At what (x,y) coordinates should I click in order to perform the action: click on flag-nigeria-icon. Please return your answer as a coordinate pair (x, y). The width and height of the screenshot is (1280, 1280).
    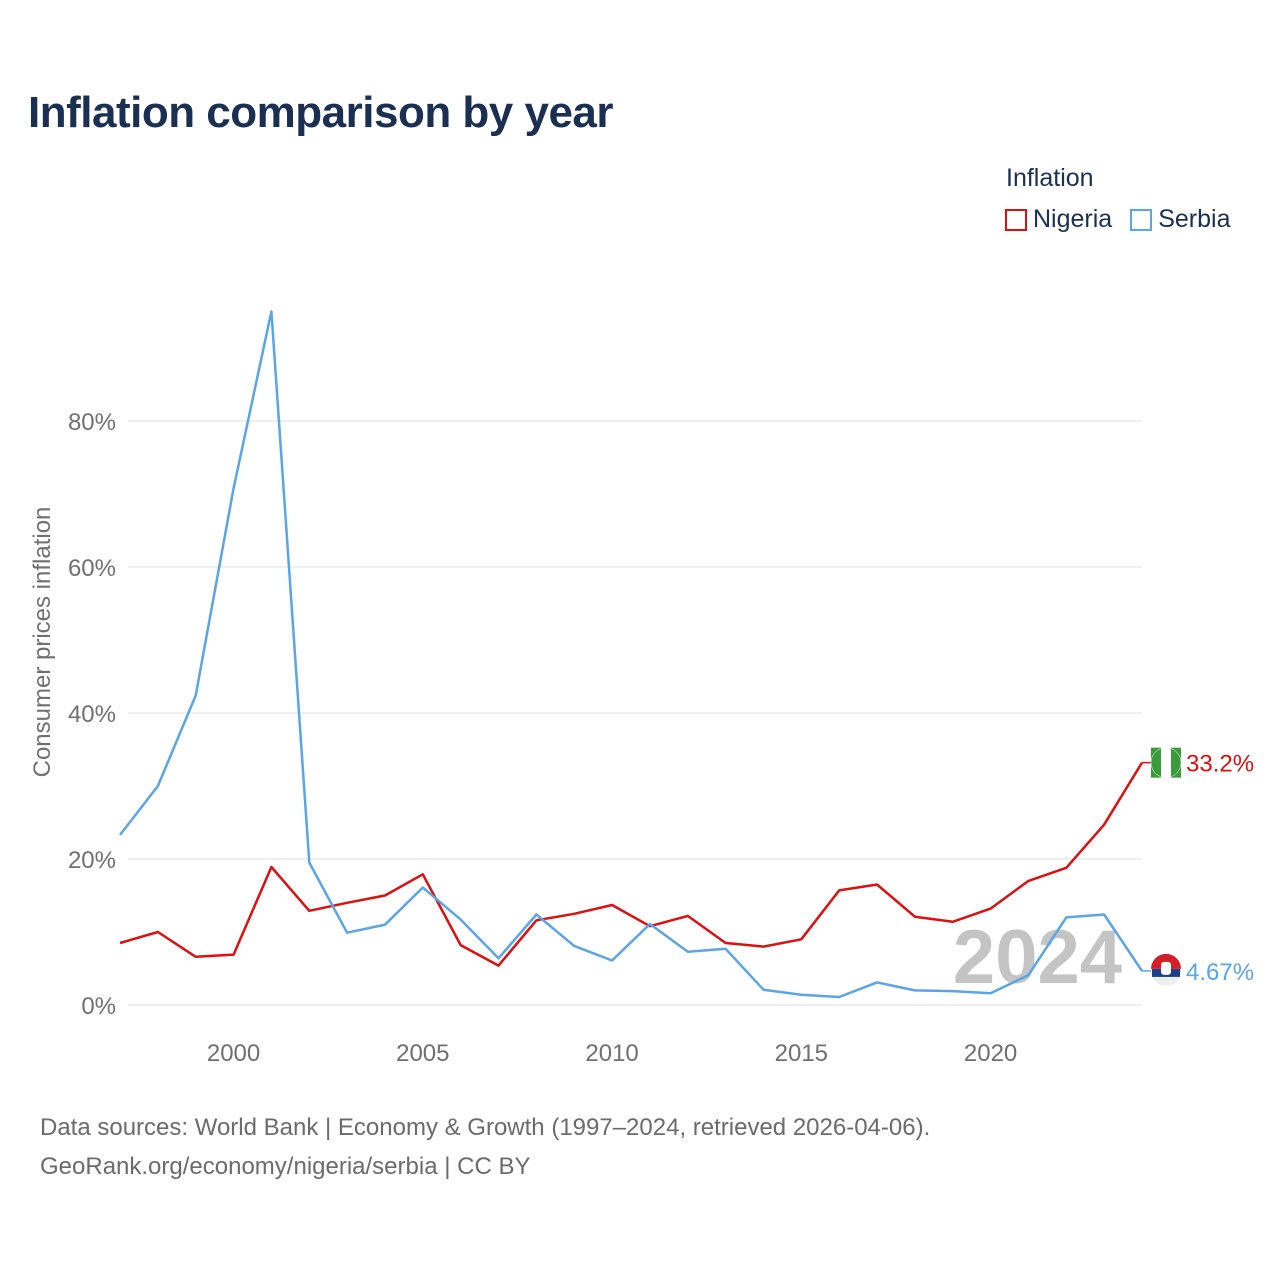
    Looking at the image, I should click on (1166, 762).